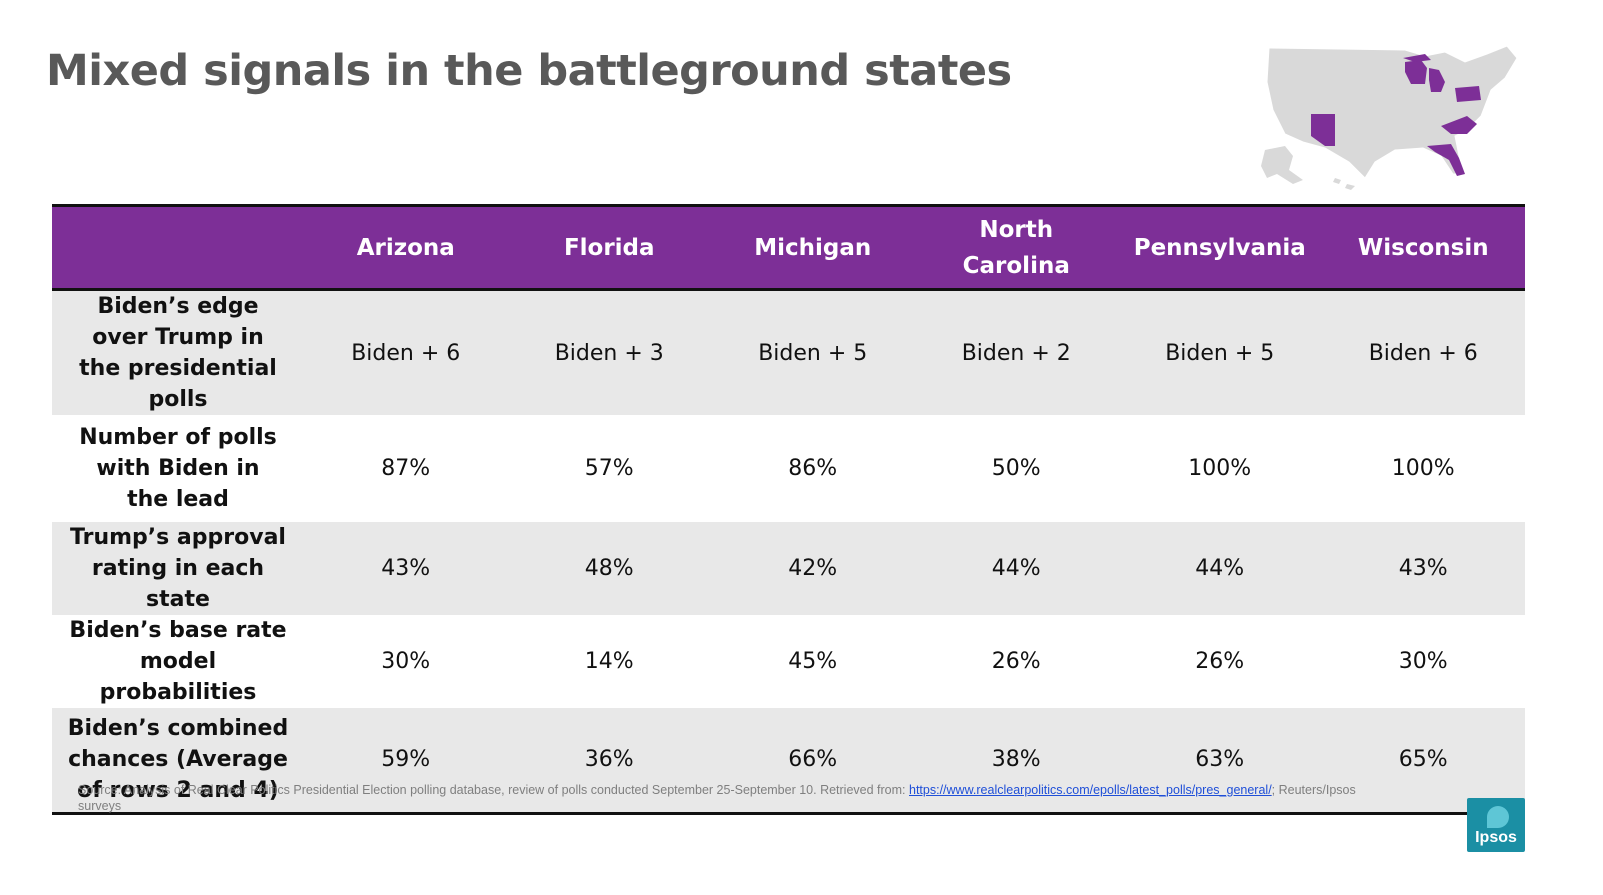 The height and width of the screenshot is (895, 1603). What do you see at coordinates (1416, 72) in the screenshot?
I see `state-wisconsin` at bounding box center [1416, 72].